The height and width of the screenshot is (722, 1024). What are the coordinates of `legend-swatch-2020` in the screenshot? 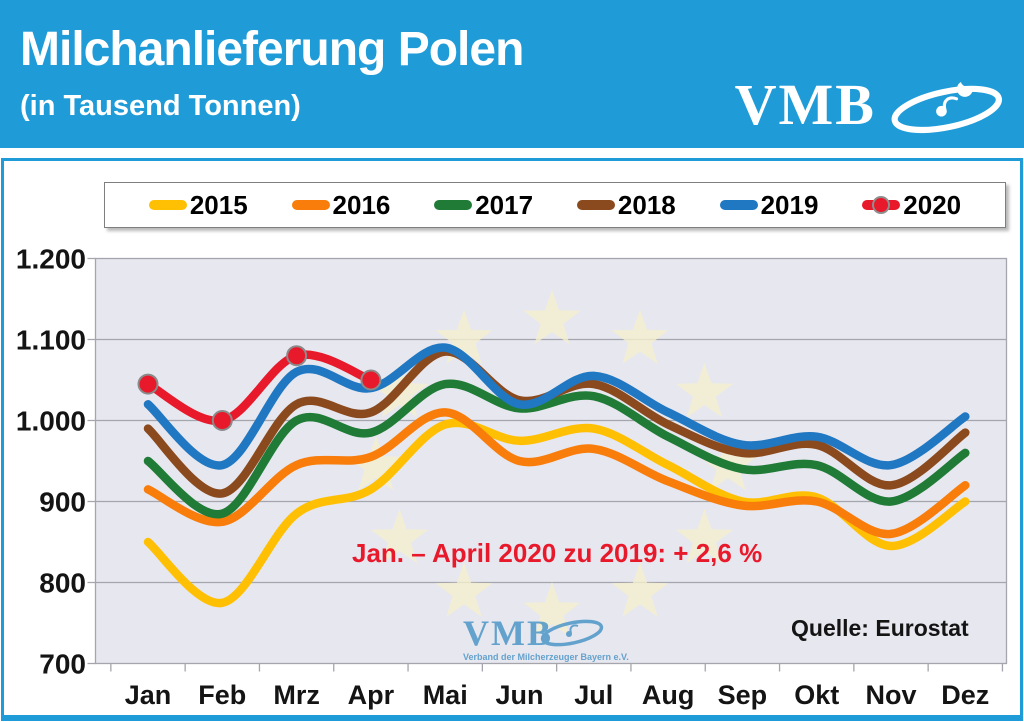 It's located at (881, 205).